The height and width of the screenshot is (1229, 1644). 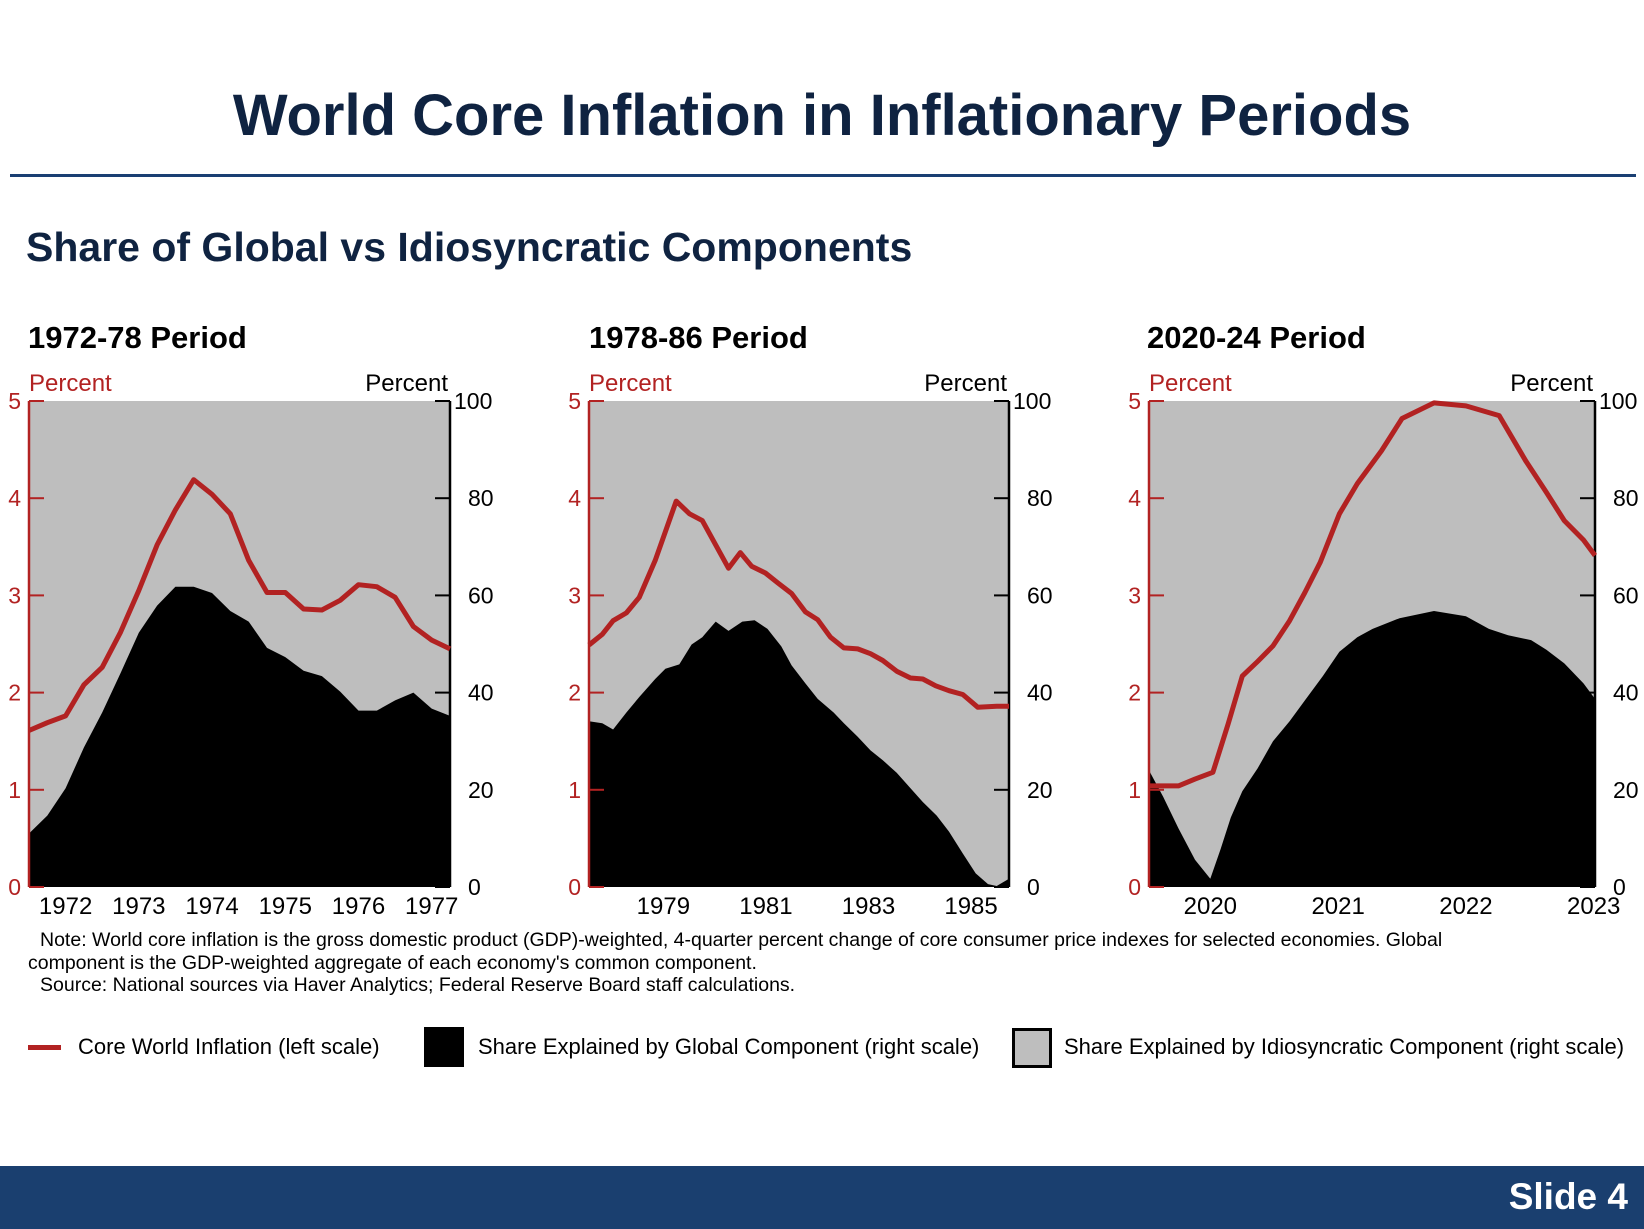 What do you see at coordinates (229, 1046) in the screenshot?
I see `legend-inflation-label: Core World Inflation (left scale)` at bounding box center [229, 1046].